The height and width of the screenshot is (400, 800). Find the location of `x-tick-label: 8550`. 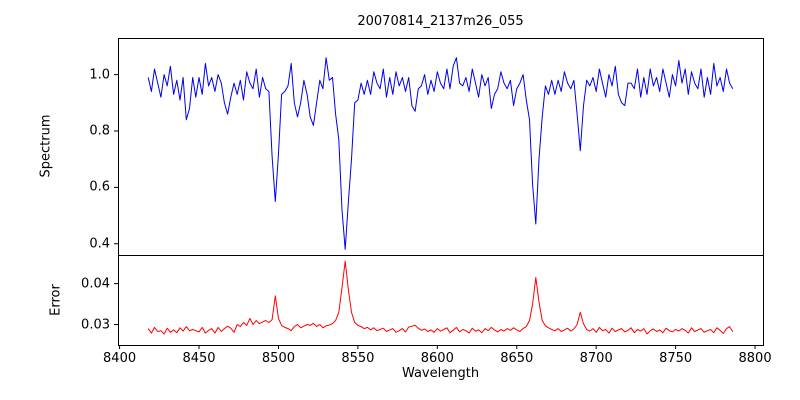

x-tick-label: 8550 is located at coordinates (358, 358).